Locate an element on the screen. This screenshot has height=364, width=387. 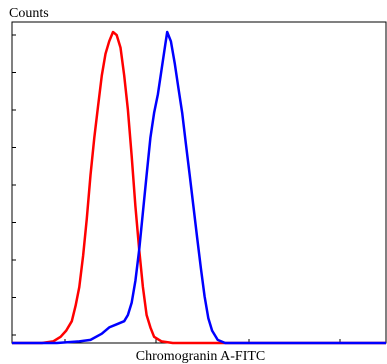
y-axis-label: Counts is located at coordinates (29, 13).